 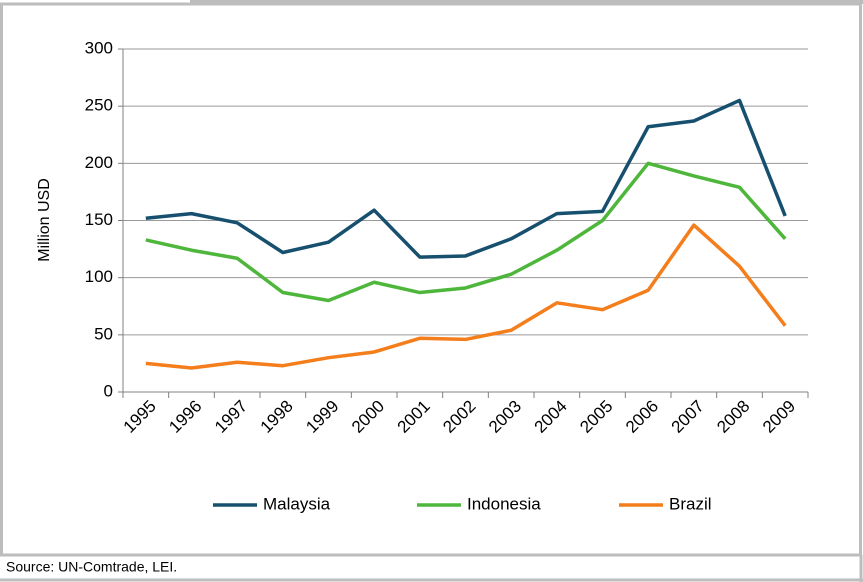 What do you see at coordinates (642, 417) in the screenshot?
I see `x-tick-label: 2006` at bounding box center [642, 417].